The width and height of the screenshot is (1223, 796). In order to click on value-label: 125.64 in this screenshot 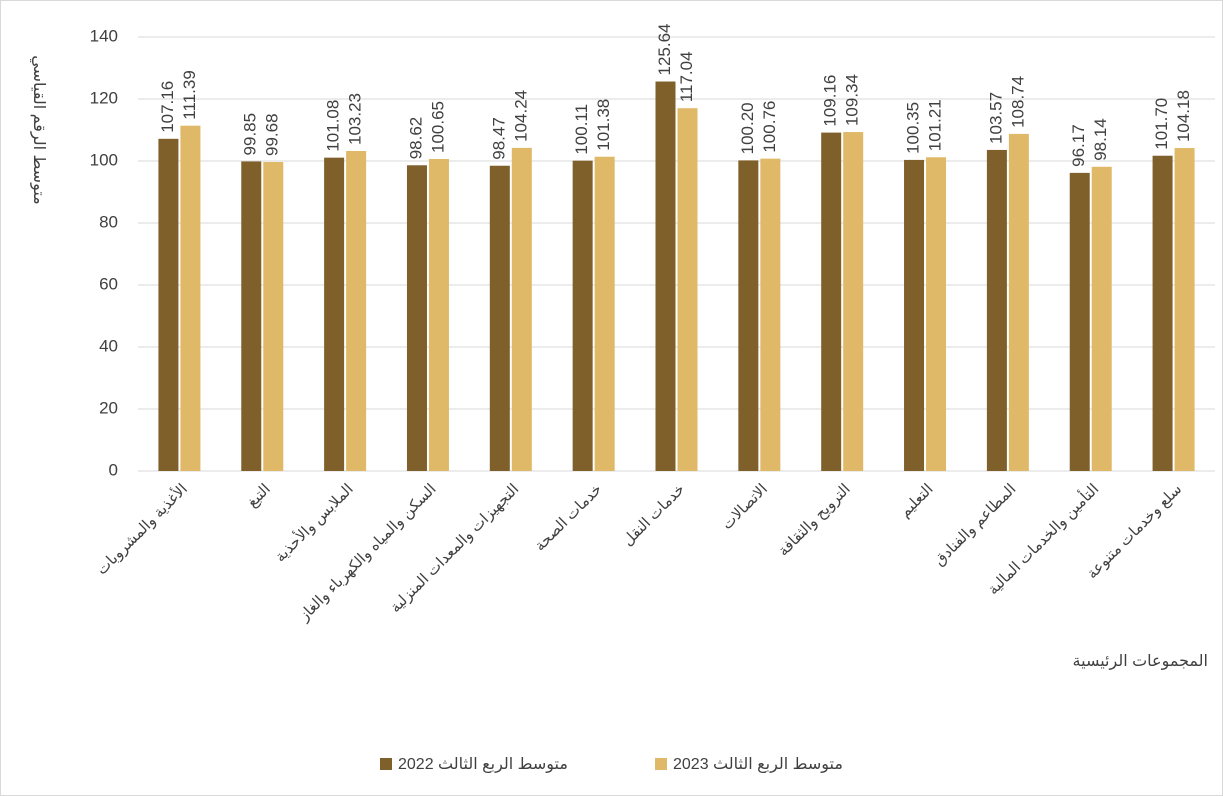, I will do `click(664, 50)`.